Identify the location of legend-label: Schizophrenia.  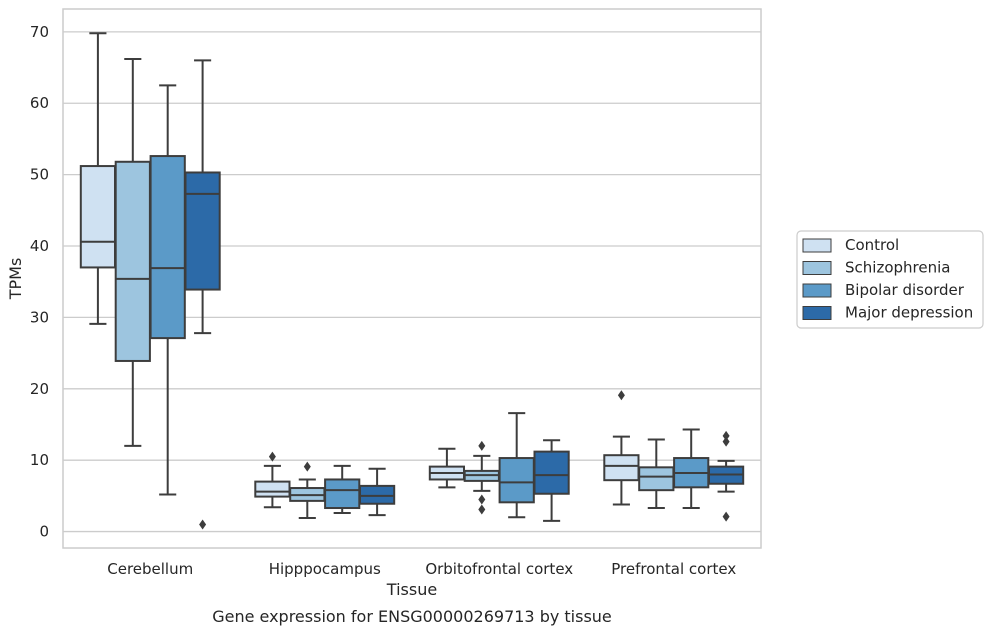
(897, 268).